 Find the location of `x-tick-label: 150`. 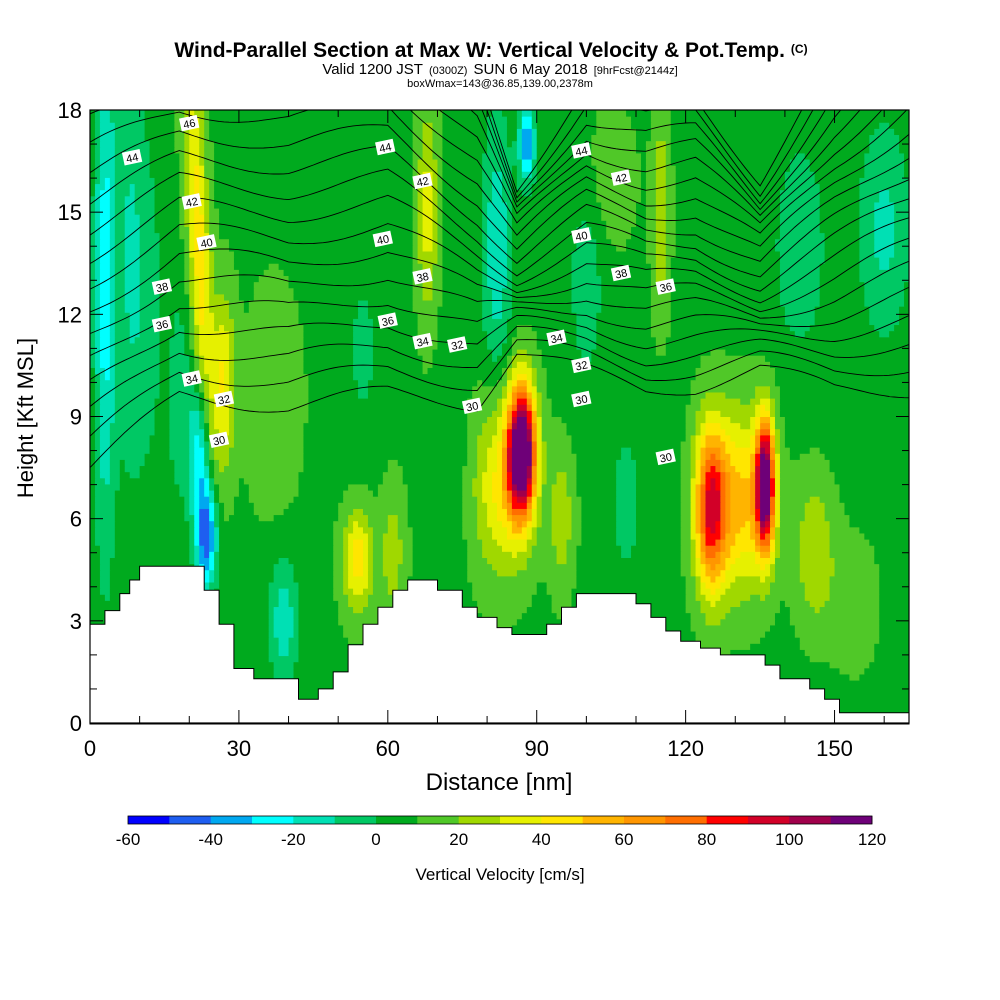

x-tick-label: 150 is located at coordinates (834, 748).